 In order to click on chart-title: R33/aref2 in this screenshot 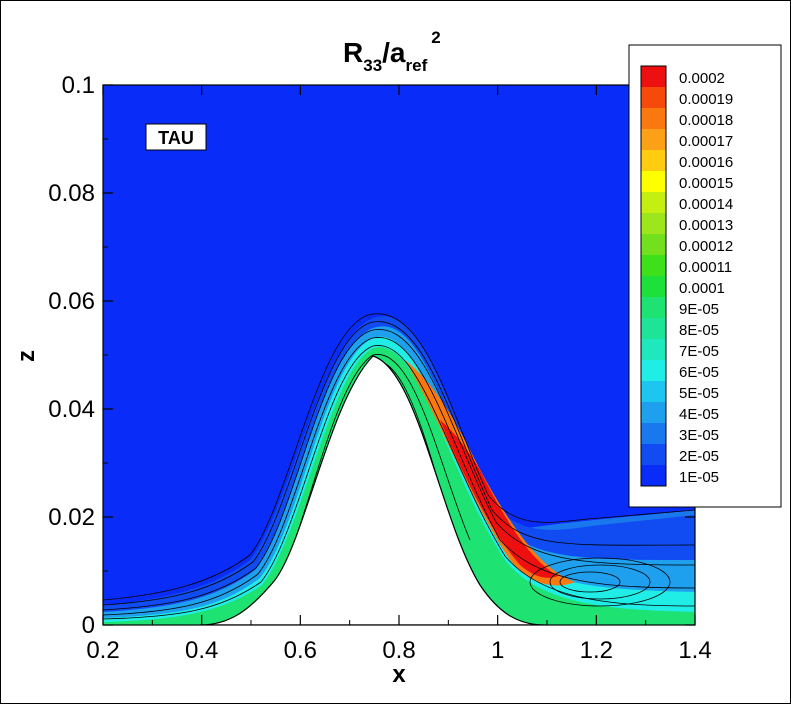, I will do `click(392, 51)`.